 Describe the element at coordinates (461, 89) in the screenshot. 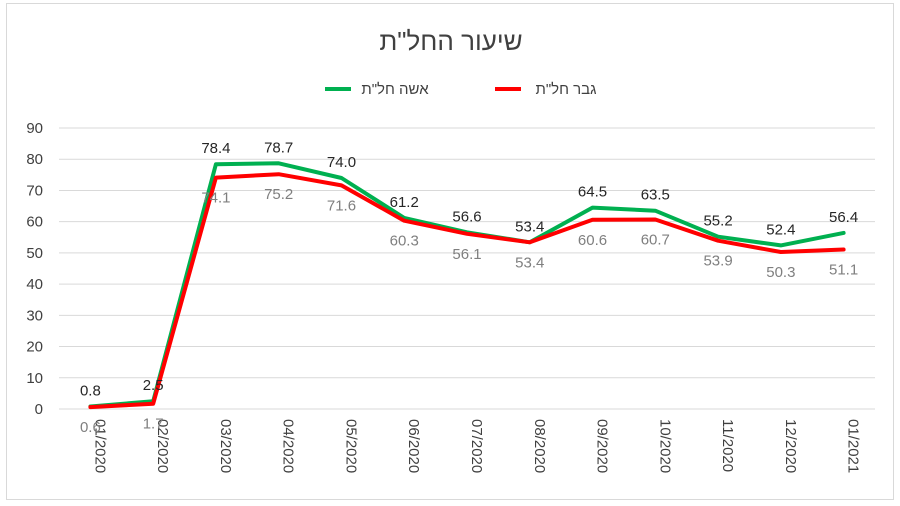

I see `legend: אשה חל"ת גבר חל"ת` at that location.